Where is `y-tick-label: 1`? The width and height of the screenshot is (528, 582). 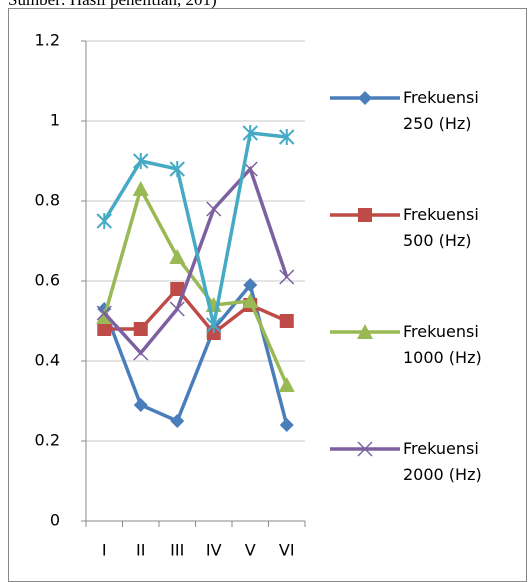 y-tick-label: 1 is located at coordinates (55, 120).